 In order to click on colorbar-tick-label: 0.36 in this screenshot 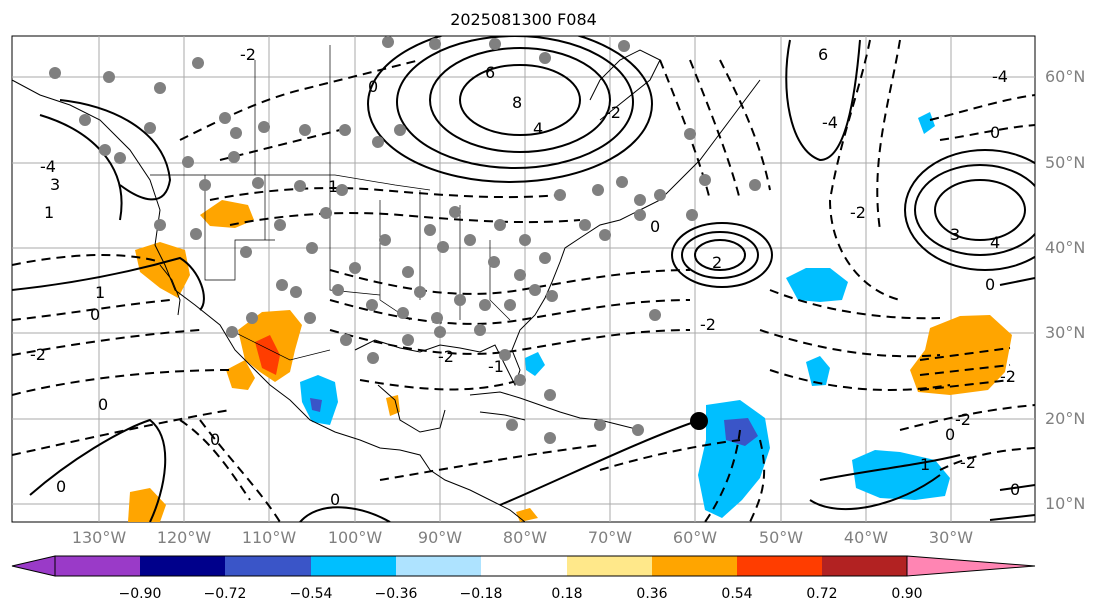, I will do `click(652, 594)`.